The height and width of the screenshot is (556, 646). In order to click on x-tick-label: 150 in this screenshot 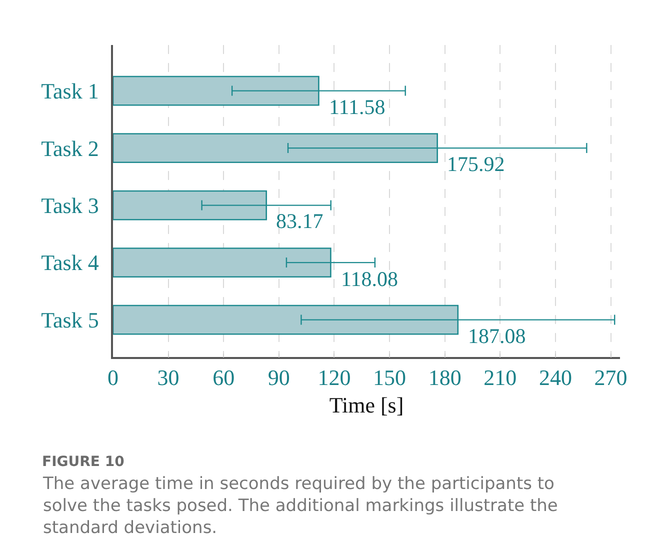, I will do `click(389, 377)`.